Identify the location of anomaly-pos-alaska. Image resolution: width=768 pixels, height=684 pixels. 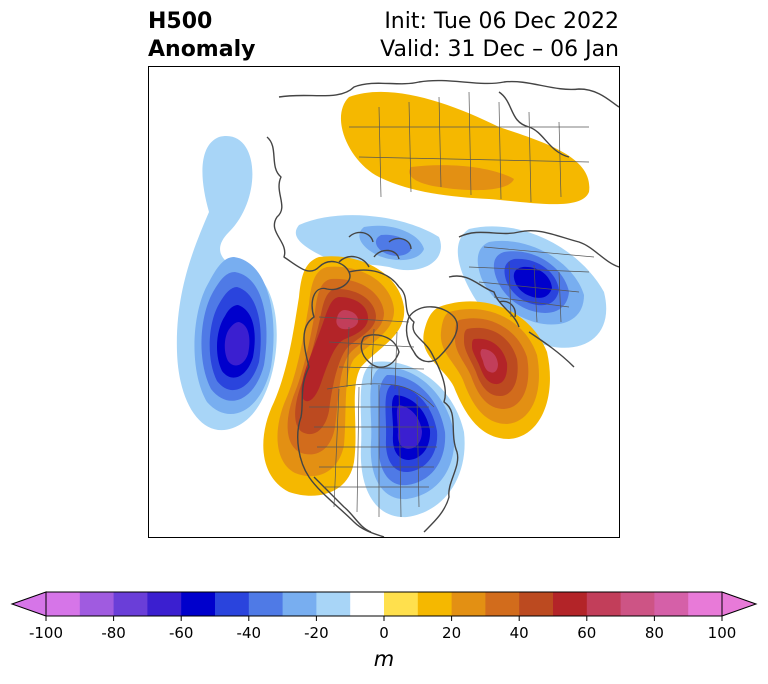
(334, 376).